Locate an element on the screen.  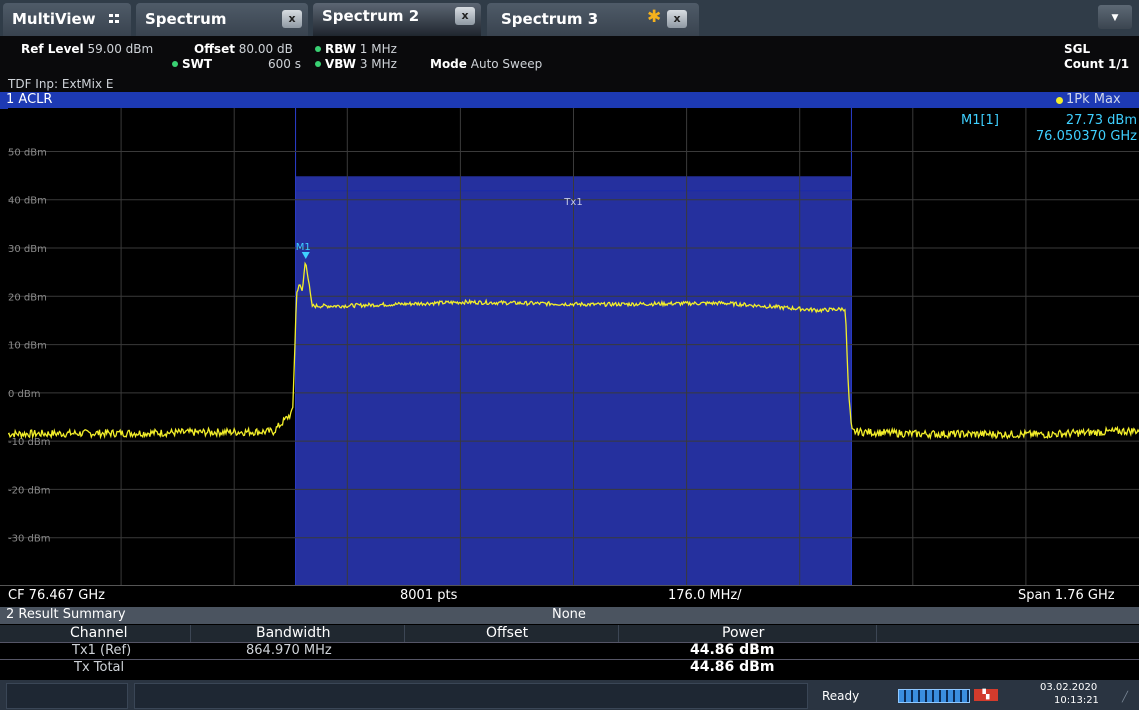
tab-spectrum-2: Spectrum 2 x is located at coordinates (397, 21).